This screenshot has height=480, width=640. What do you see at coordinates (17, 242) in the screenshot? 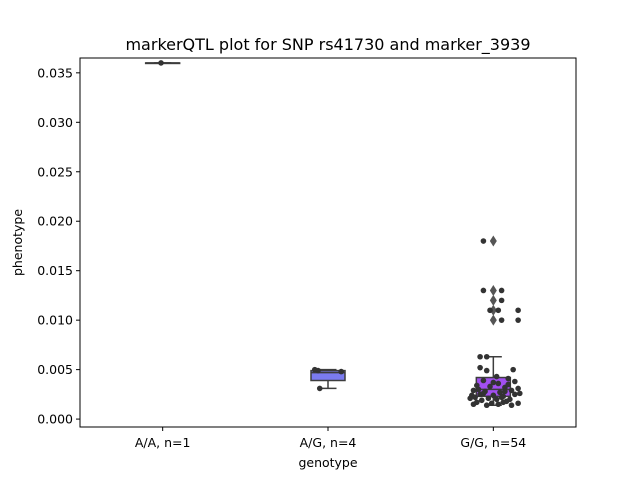
I see `y-axis-label: phenotype` at bounding box center [17, 242].